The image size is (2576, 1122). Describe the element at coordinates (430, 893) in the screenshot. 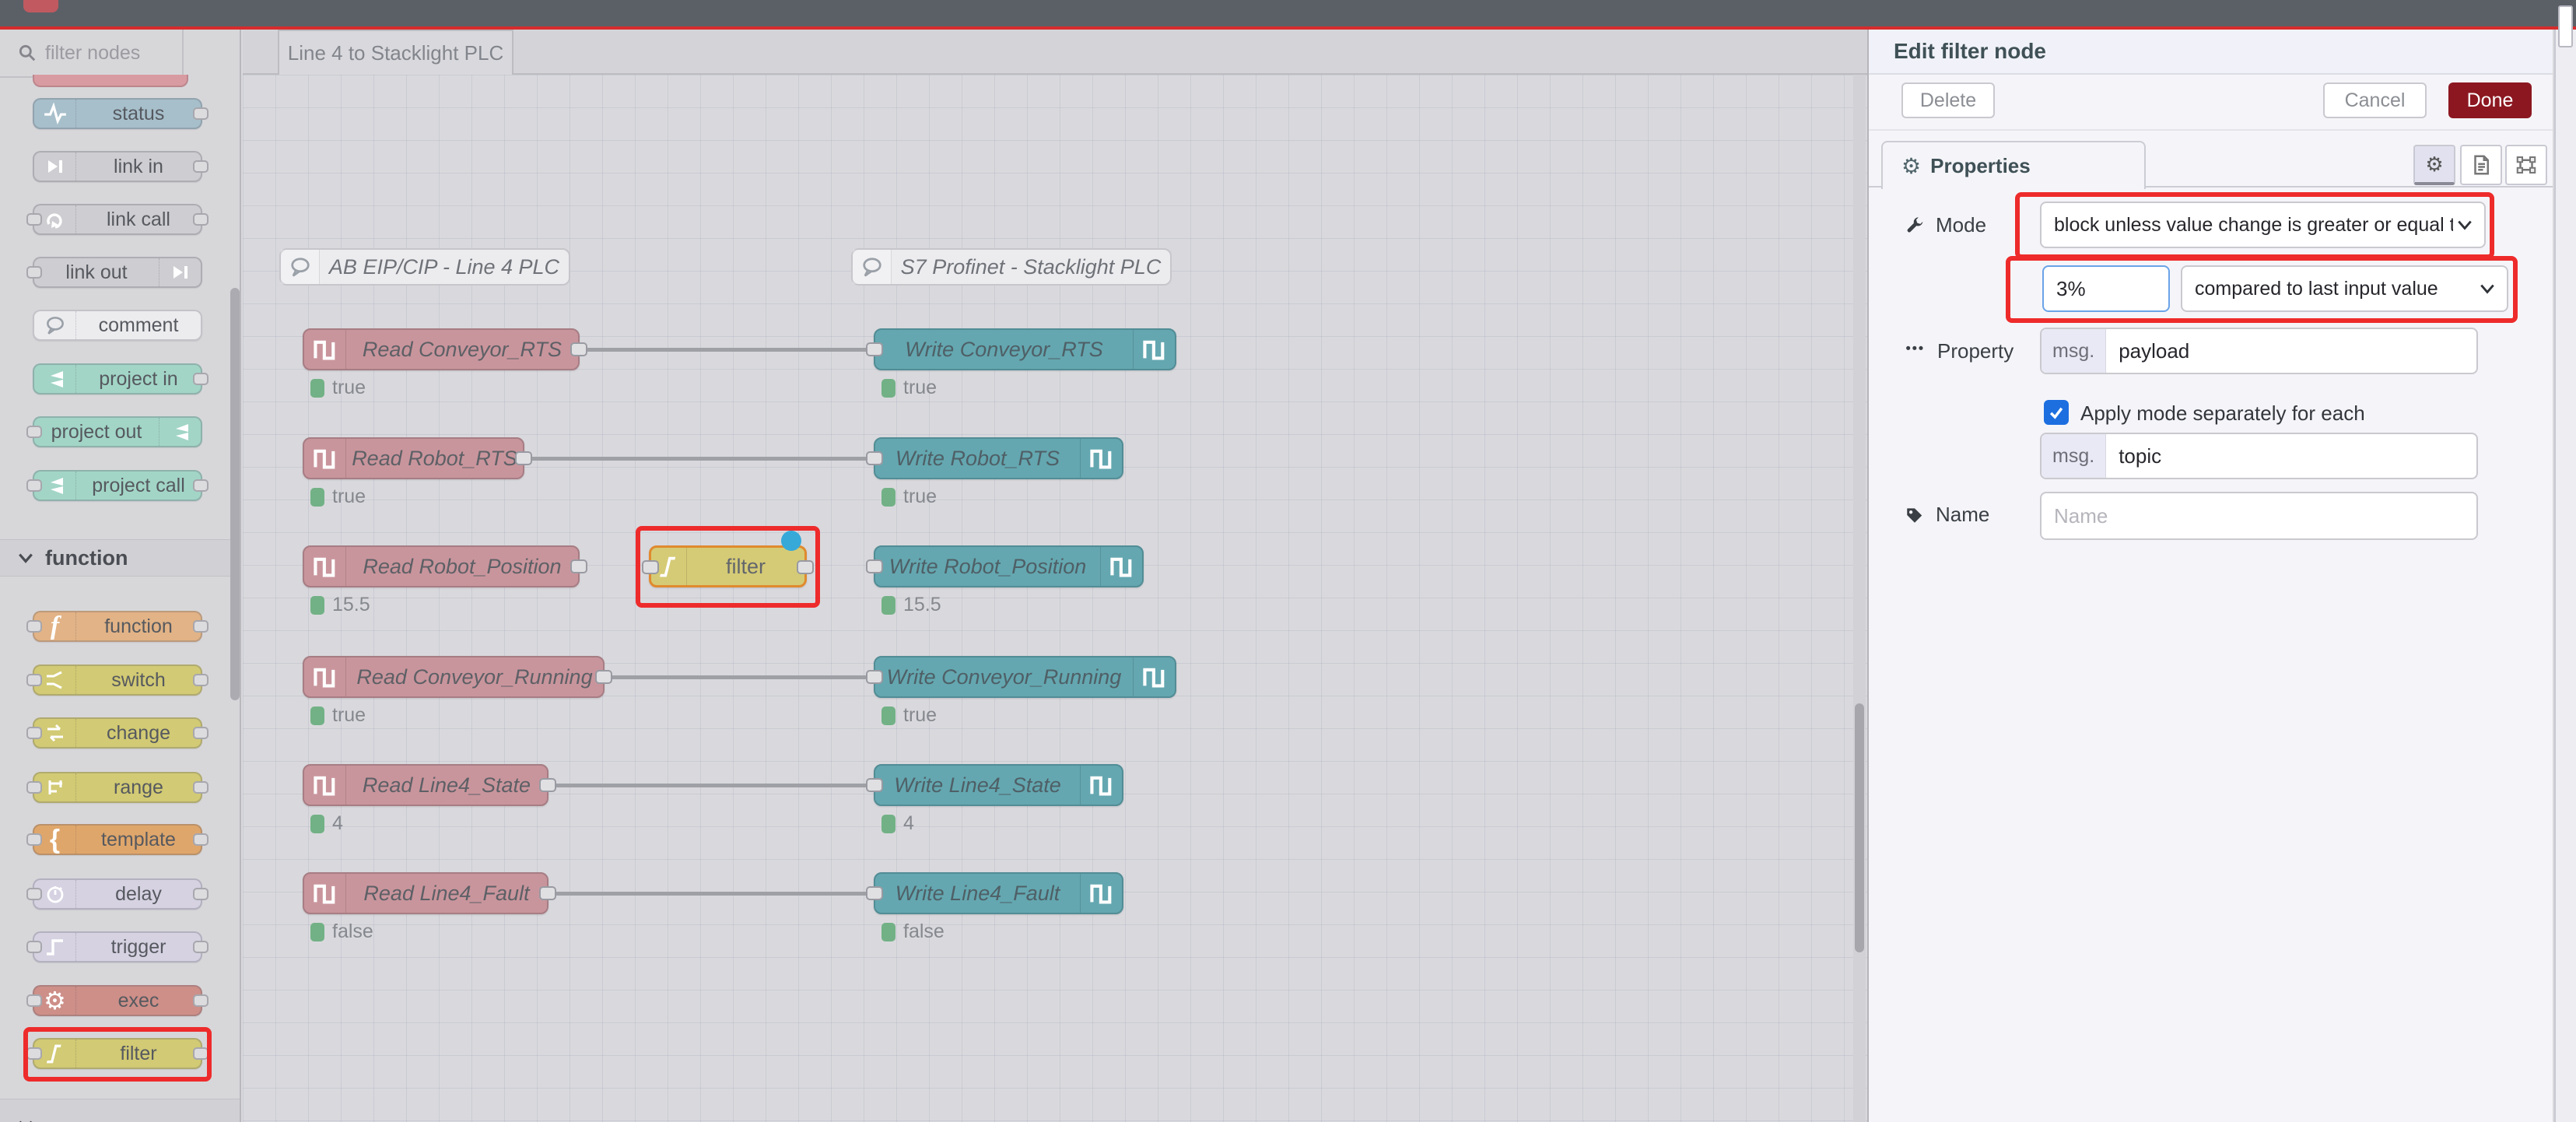

I see `read-node: Read Line4_Fault` at that location.